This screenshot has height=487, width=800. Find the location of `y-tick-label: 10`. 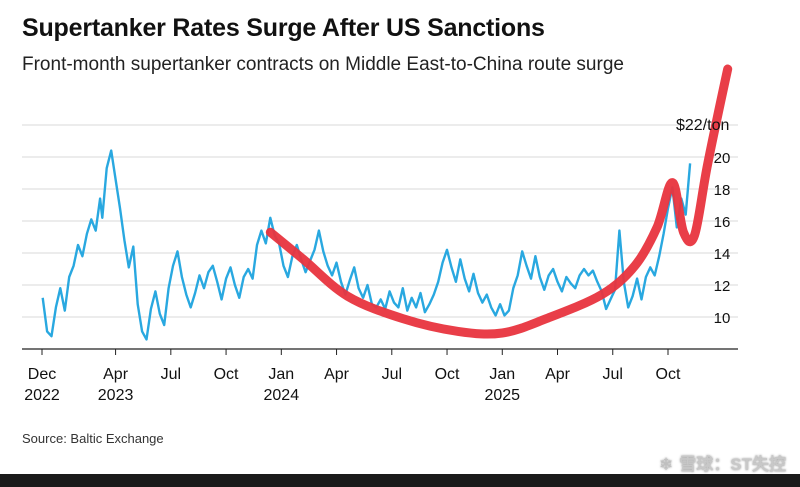

y-tick-label: 10 is located at coordinates (722, 318).